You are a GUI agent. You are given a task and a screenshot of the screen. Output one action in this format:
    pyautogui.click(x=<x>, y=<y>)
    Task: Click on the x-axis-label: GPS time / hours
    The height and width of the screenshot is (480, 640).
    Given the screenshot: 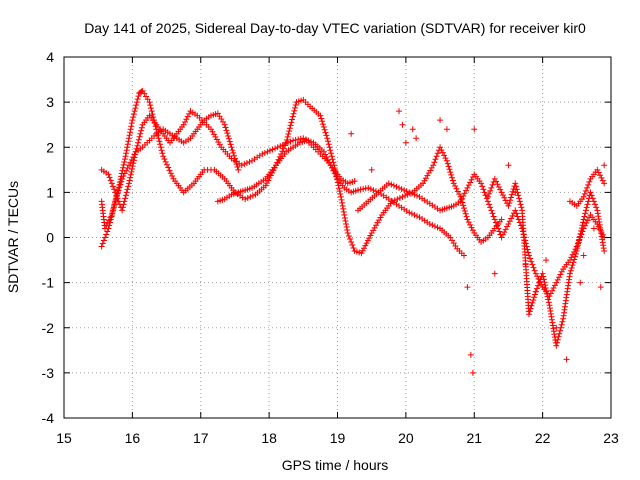 What is the action you would take?
    pyautogui.click(x=335, y=465)
    